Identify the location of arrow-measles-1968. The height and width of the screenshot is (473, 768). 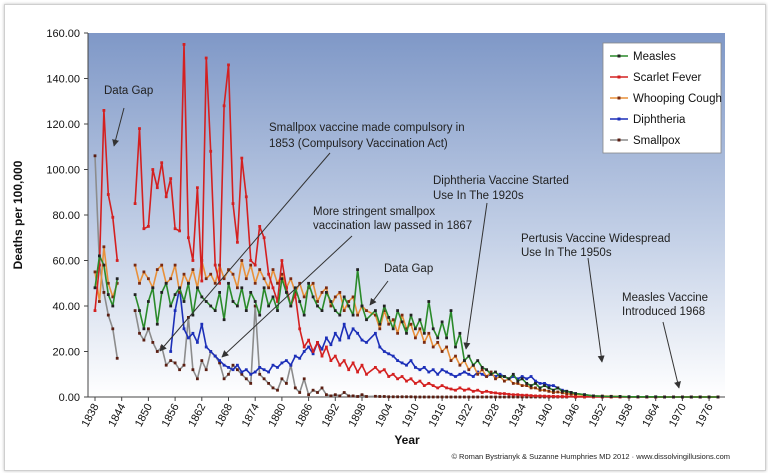
(671, 355).